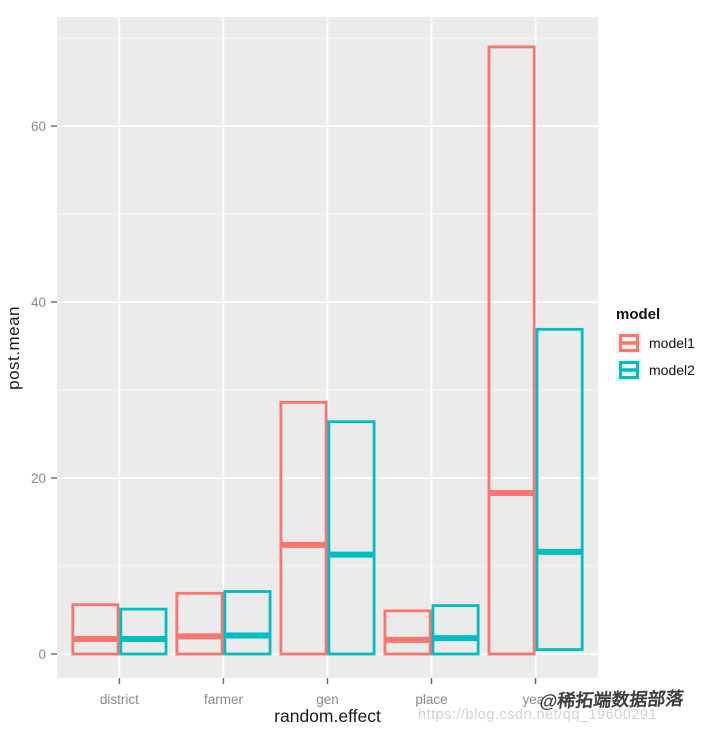 The image size is (703, 733). What do you see at coordinates (38, 478) in the screenshot?
I see `y-tick-label: 20` at bounding box center [38, 478].